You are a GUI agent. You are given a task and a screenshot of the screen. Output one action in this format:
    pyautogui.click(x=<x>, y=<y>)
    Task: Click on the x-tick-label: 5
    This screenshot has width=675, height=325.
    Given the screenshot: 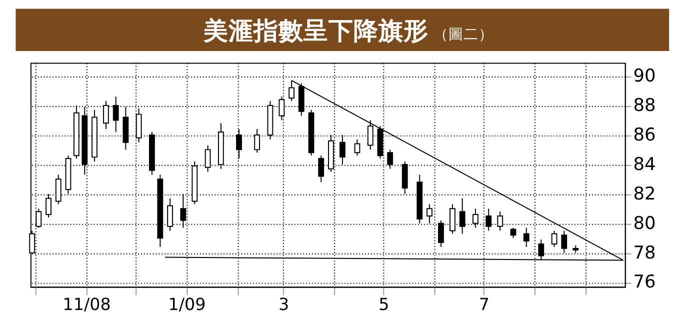 What is the action you would take?
    pyautogui.click(x=384, y=304)
    